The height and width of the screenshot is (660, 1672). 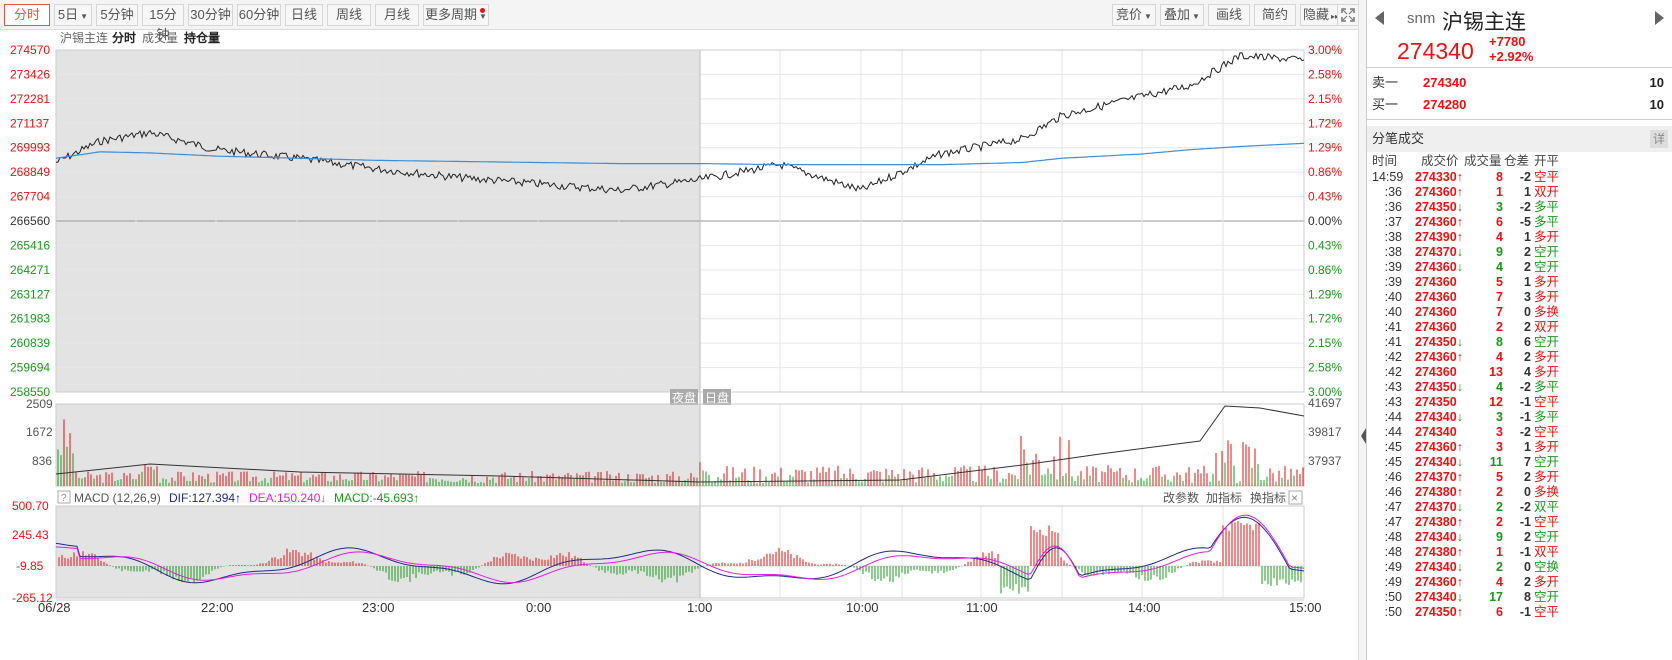 I want to click on tick-row: :45 274360↑ 3 1 多开, so click(x=1519, y=447).